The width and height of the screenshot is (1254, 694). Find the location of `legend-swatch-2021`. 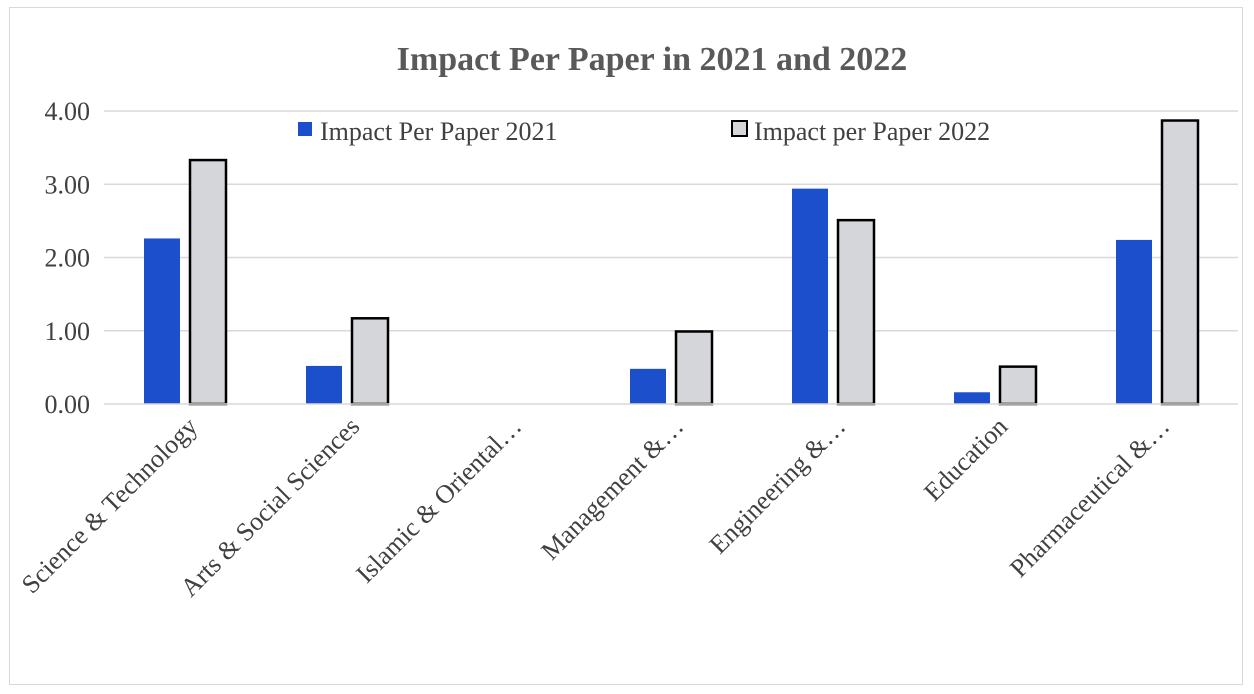

legend-swatch-2021 is located at coordinates (305, 129).